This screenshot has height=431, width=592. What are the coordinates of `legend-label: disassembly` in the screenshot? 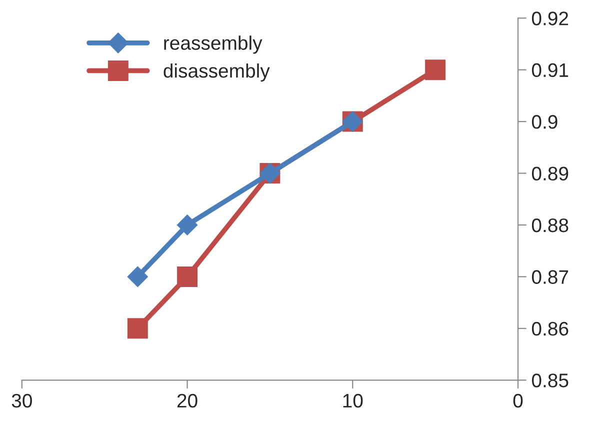 It's located at (217, 72).